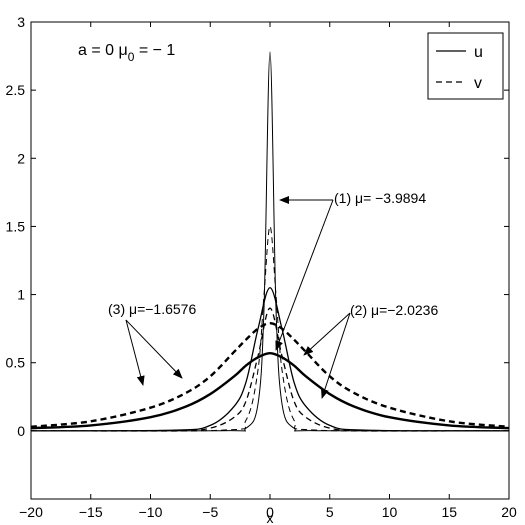 This screenshot has width=525, height=525. I want to click on legend-label-v: v, so click(478, 83).